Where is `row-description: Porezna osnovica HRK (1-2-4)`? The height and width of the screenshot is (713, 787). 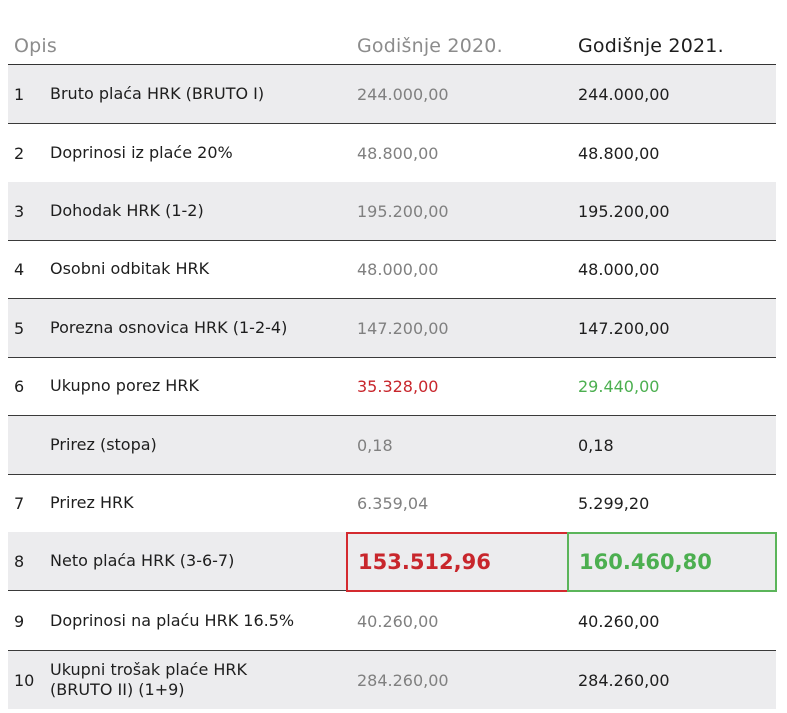
row-description: Porezna osnovica HRK (1-2-4) is located at coordinates (169, 327).